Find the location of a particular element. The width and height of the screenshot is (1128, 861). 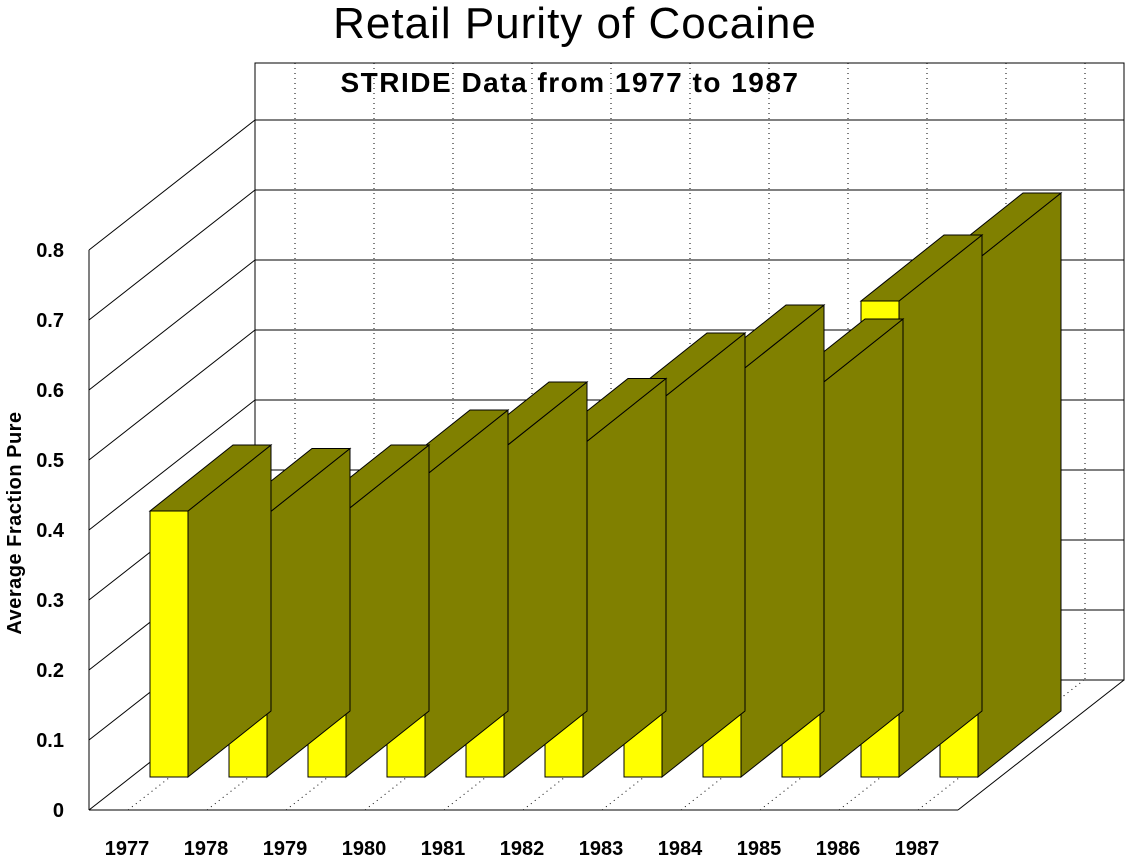

x-tick-label: 1987 is located at coordinates (917, 849).